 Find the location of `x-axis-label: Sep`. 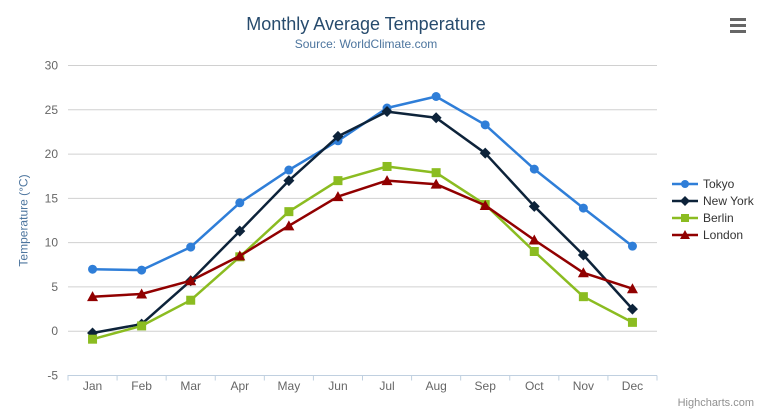

x-axis-label: Sep is located at coordinates (486, 386).